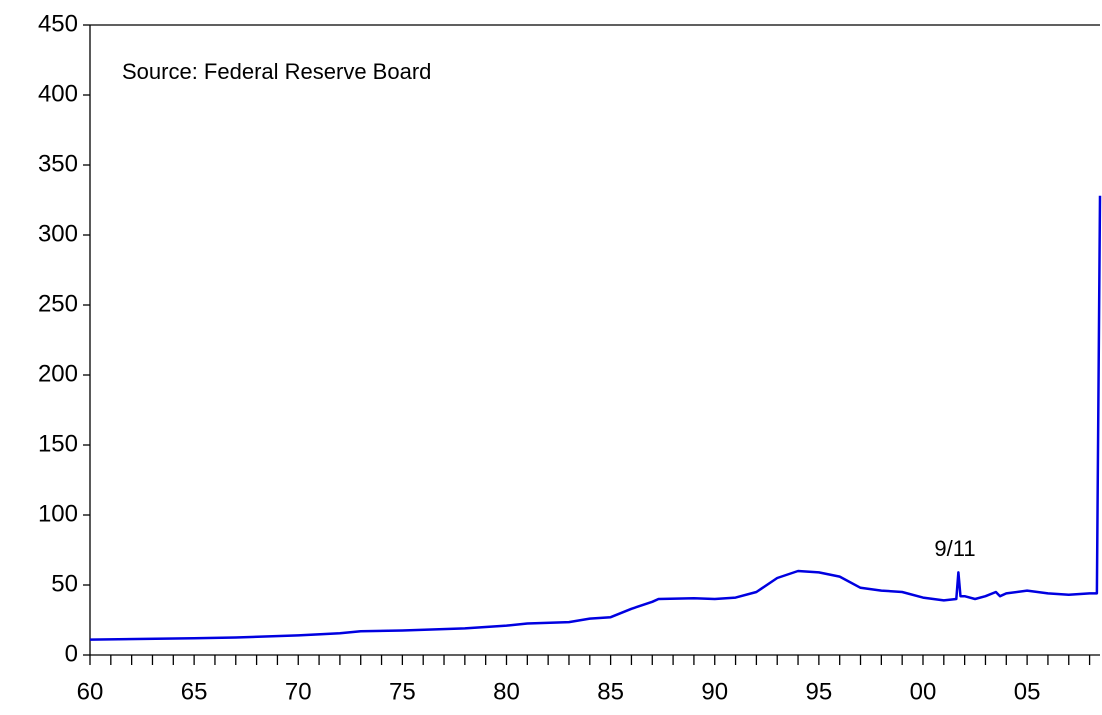 This screenshot has width=1102, height=715. Describe the element at coordinates (276, 71) in the screenshot. I see `source-note: Source: Federal Reserve Board` at that location.